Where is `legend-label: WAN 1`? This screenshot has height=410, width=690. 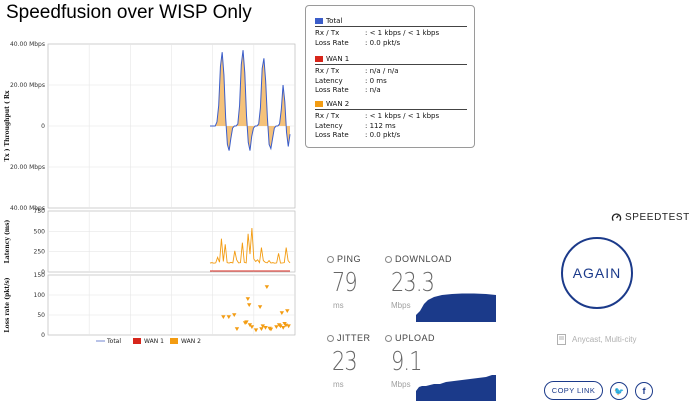
legend-label: WAN 1 is located at coordinates (154, 341).